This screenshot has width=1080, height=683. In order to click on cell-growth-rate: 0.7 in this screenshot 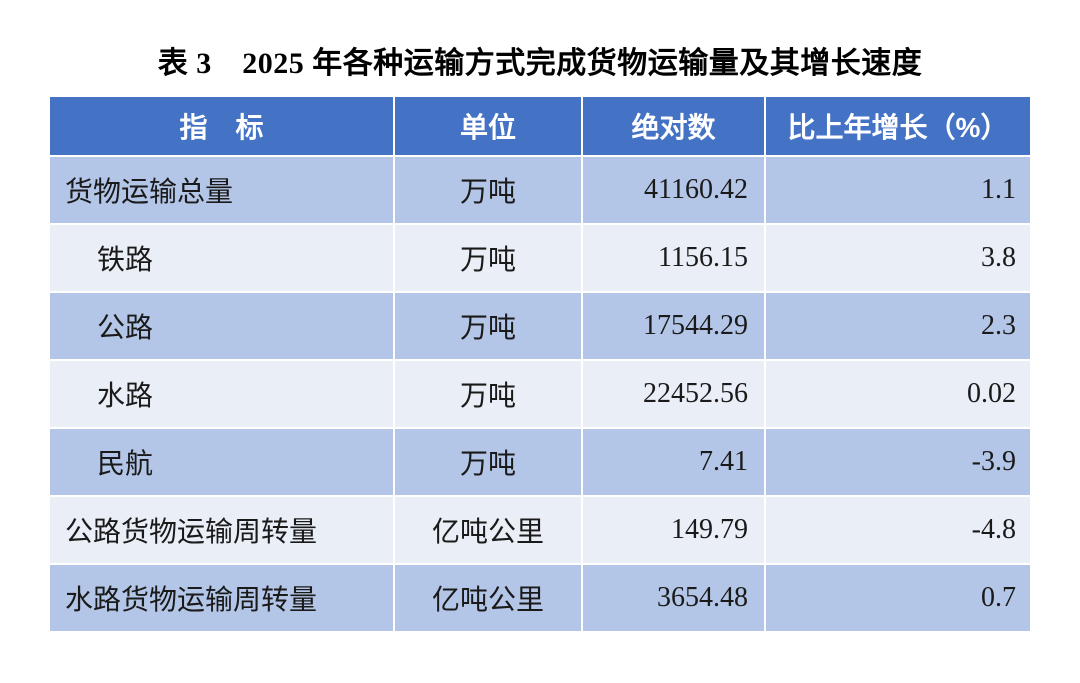, I will do `click(898, 598)`.